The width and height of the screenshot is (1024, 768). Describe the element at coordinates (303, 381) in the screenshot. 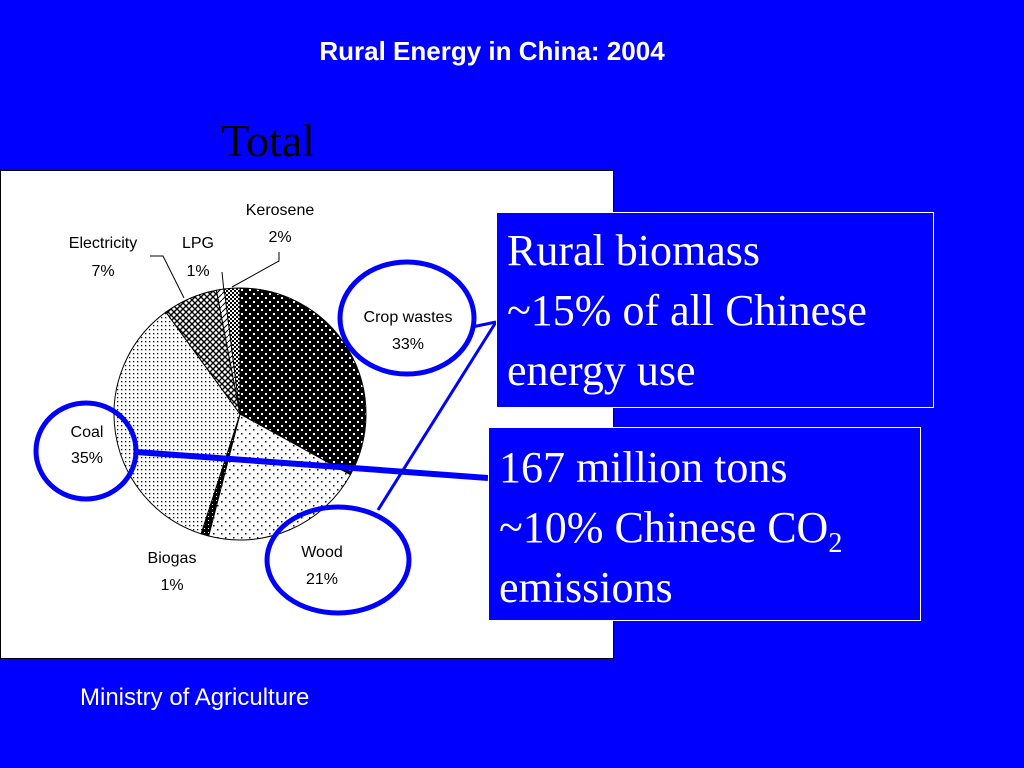

I see `pie-slice-crop-wastes` at that location.